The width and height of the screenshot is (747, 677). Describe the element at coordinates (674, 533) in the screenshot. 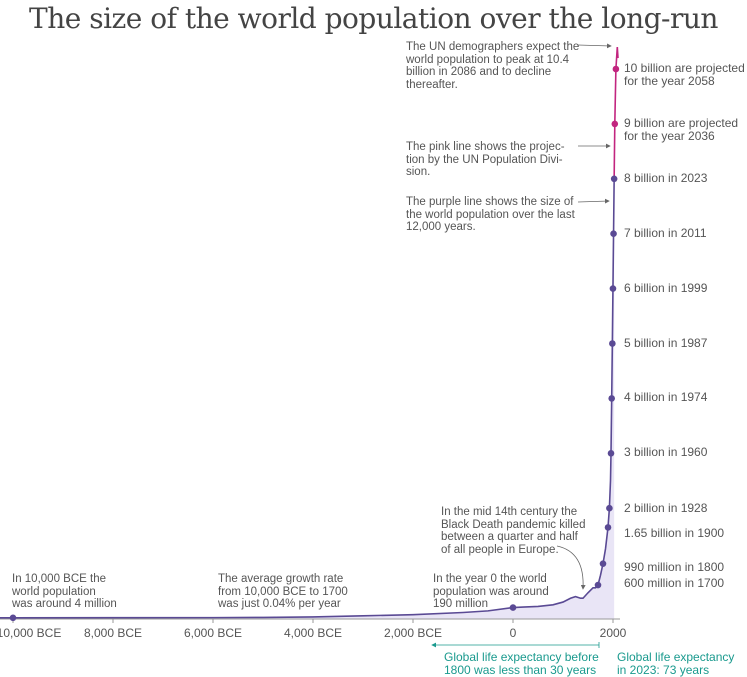

I see `data-point-label: 1.65 billion in 1900` at that location.